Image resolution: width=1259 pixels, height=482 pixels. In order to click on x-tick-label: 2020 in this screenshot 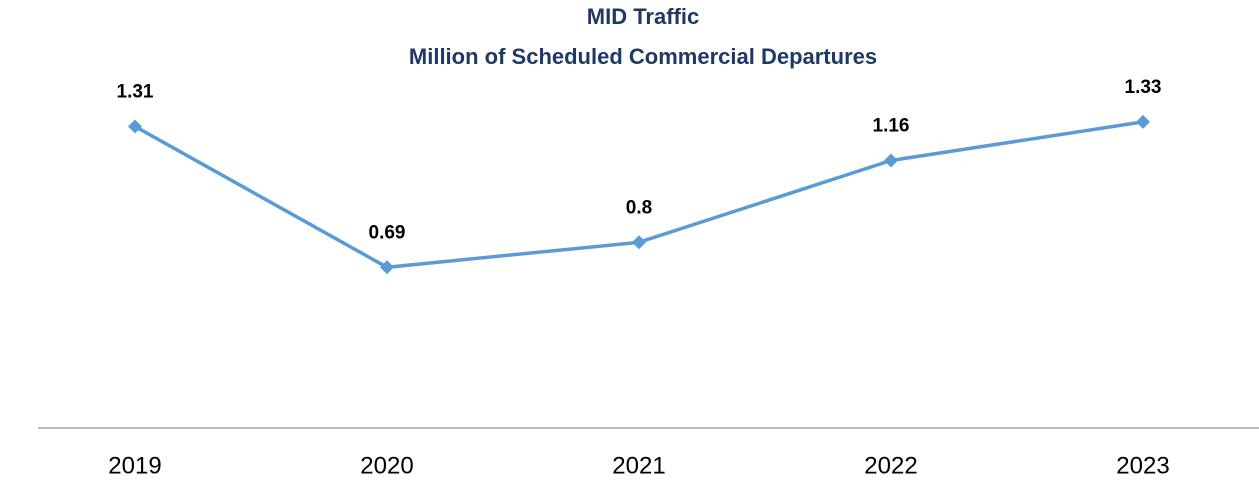, I will do `click(386, 465)`.